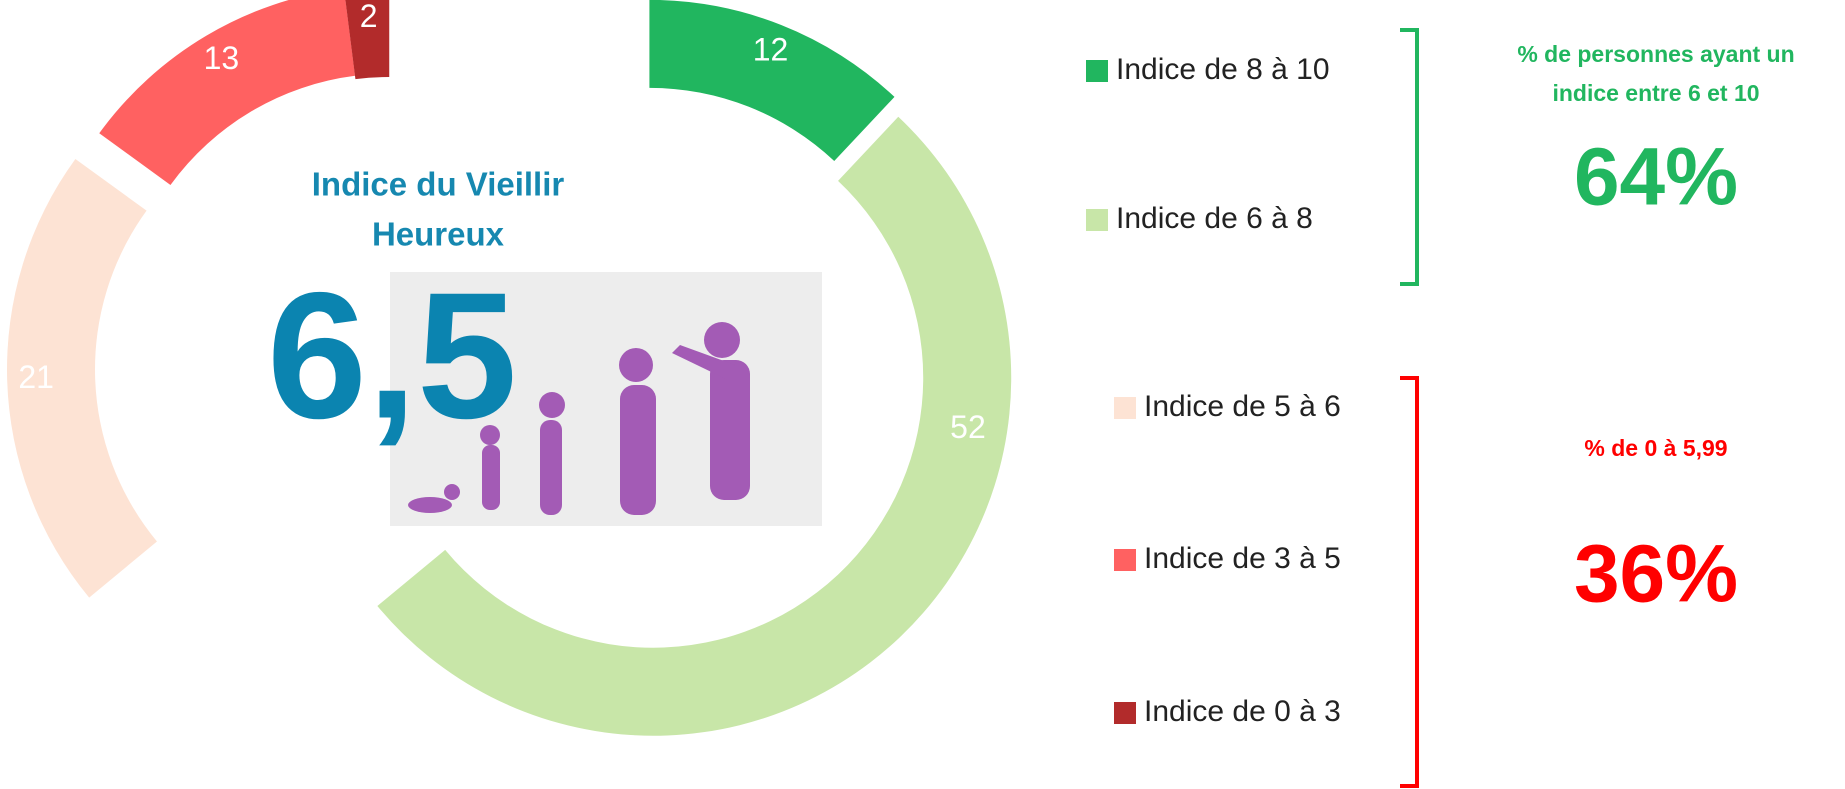 This screenshot has height=789, width=1845. What do you see at coordinates (1655, 93) in the screenshot?
I see `group-label: indice entre 6 et 10` at bounding box center [1655, 93].